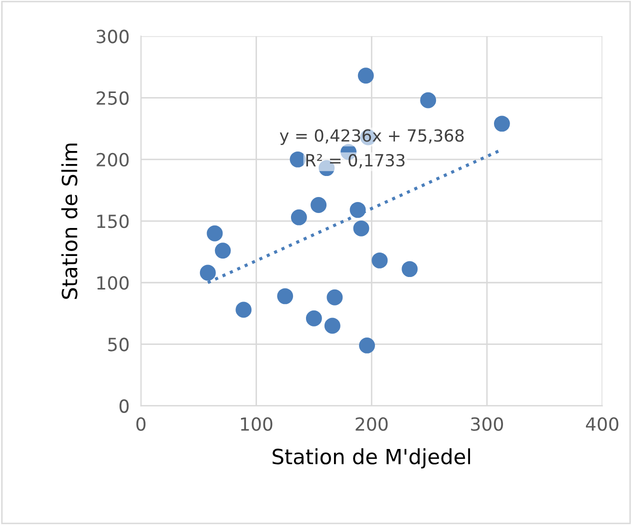 This screenshot has height=525, width=632. I want to click on x-tick-label: 200, so click(372, 424).